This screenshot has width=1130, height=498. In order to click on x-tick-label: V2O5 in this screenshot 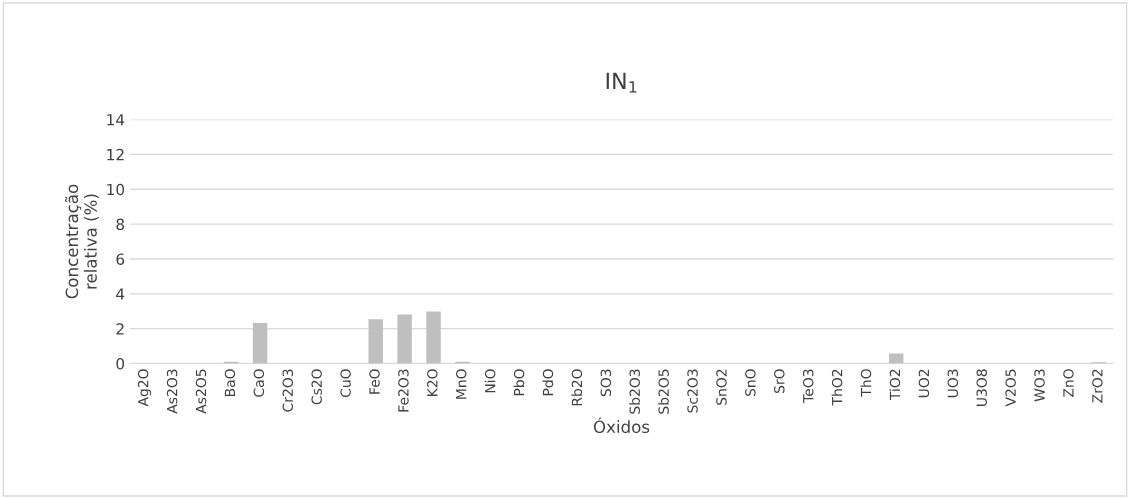, I will do `click(1010, 388)`.